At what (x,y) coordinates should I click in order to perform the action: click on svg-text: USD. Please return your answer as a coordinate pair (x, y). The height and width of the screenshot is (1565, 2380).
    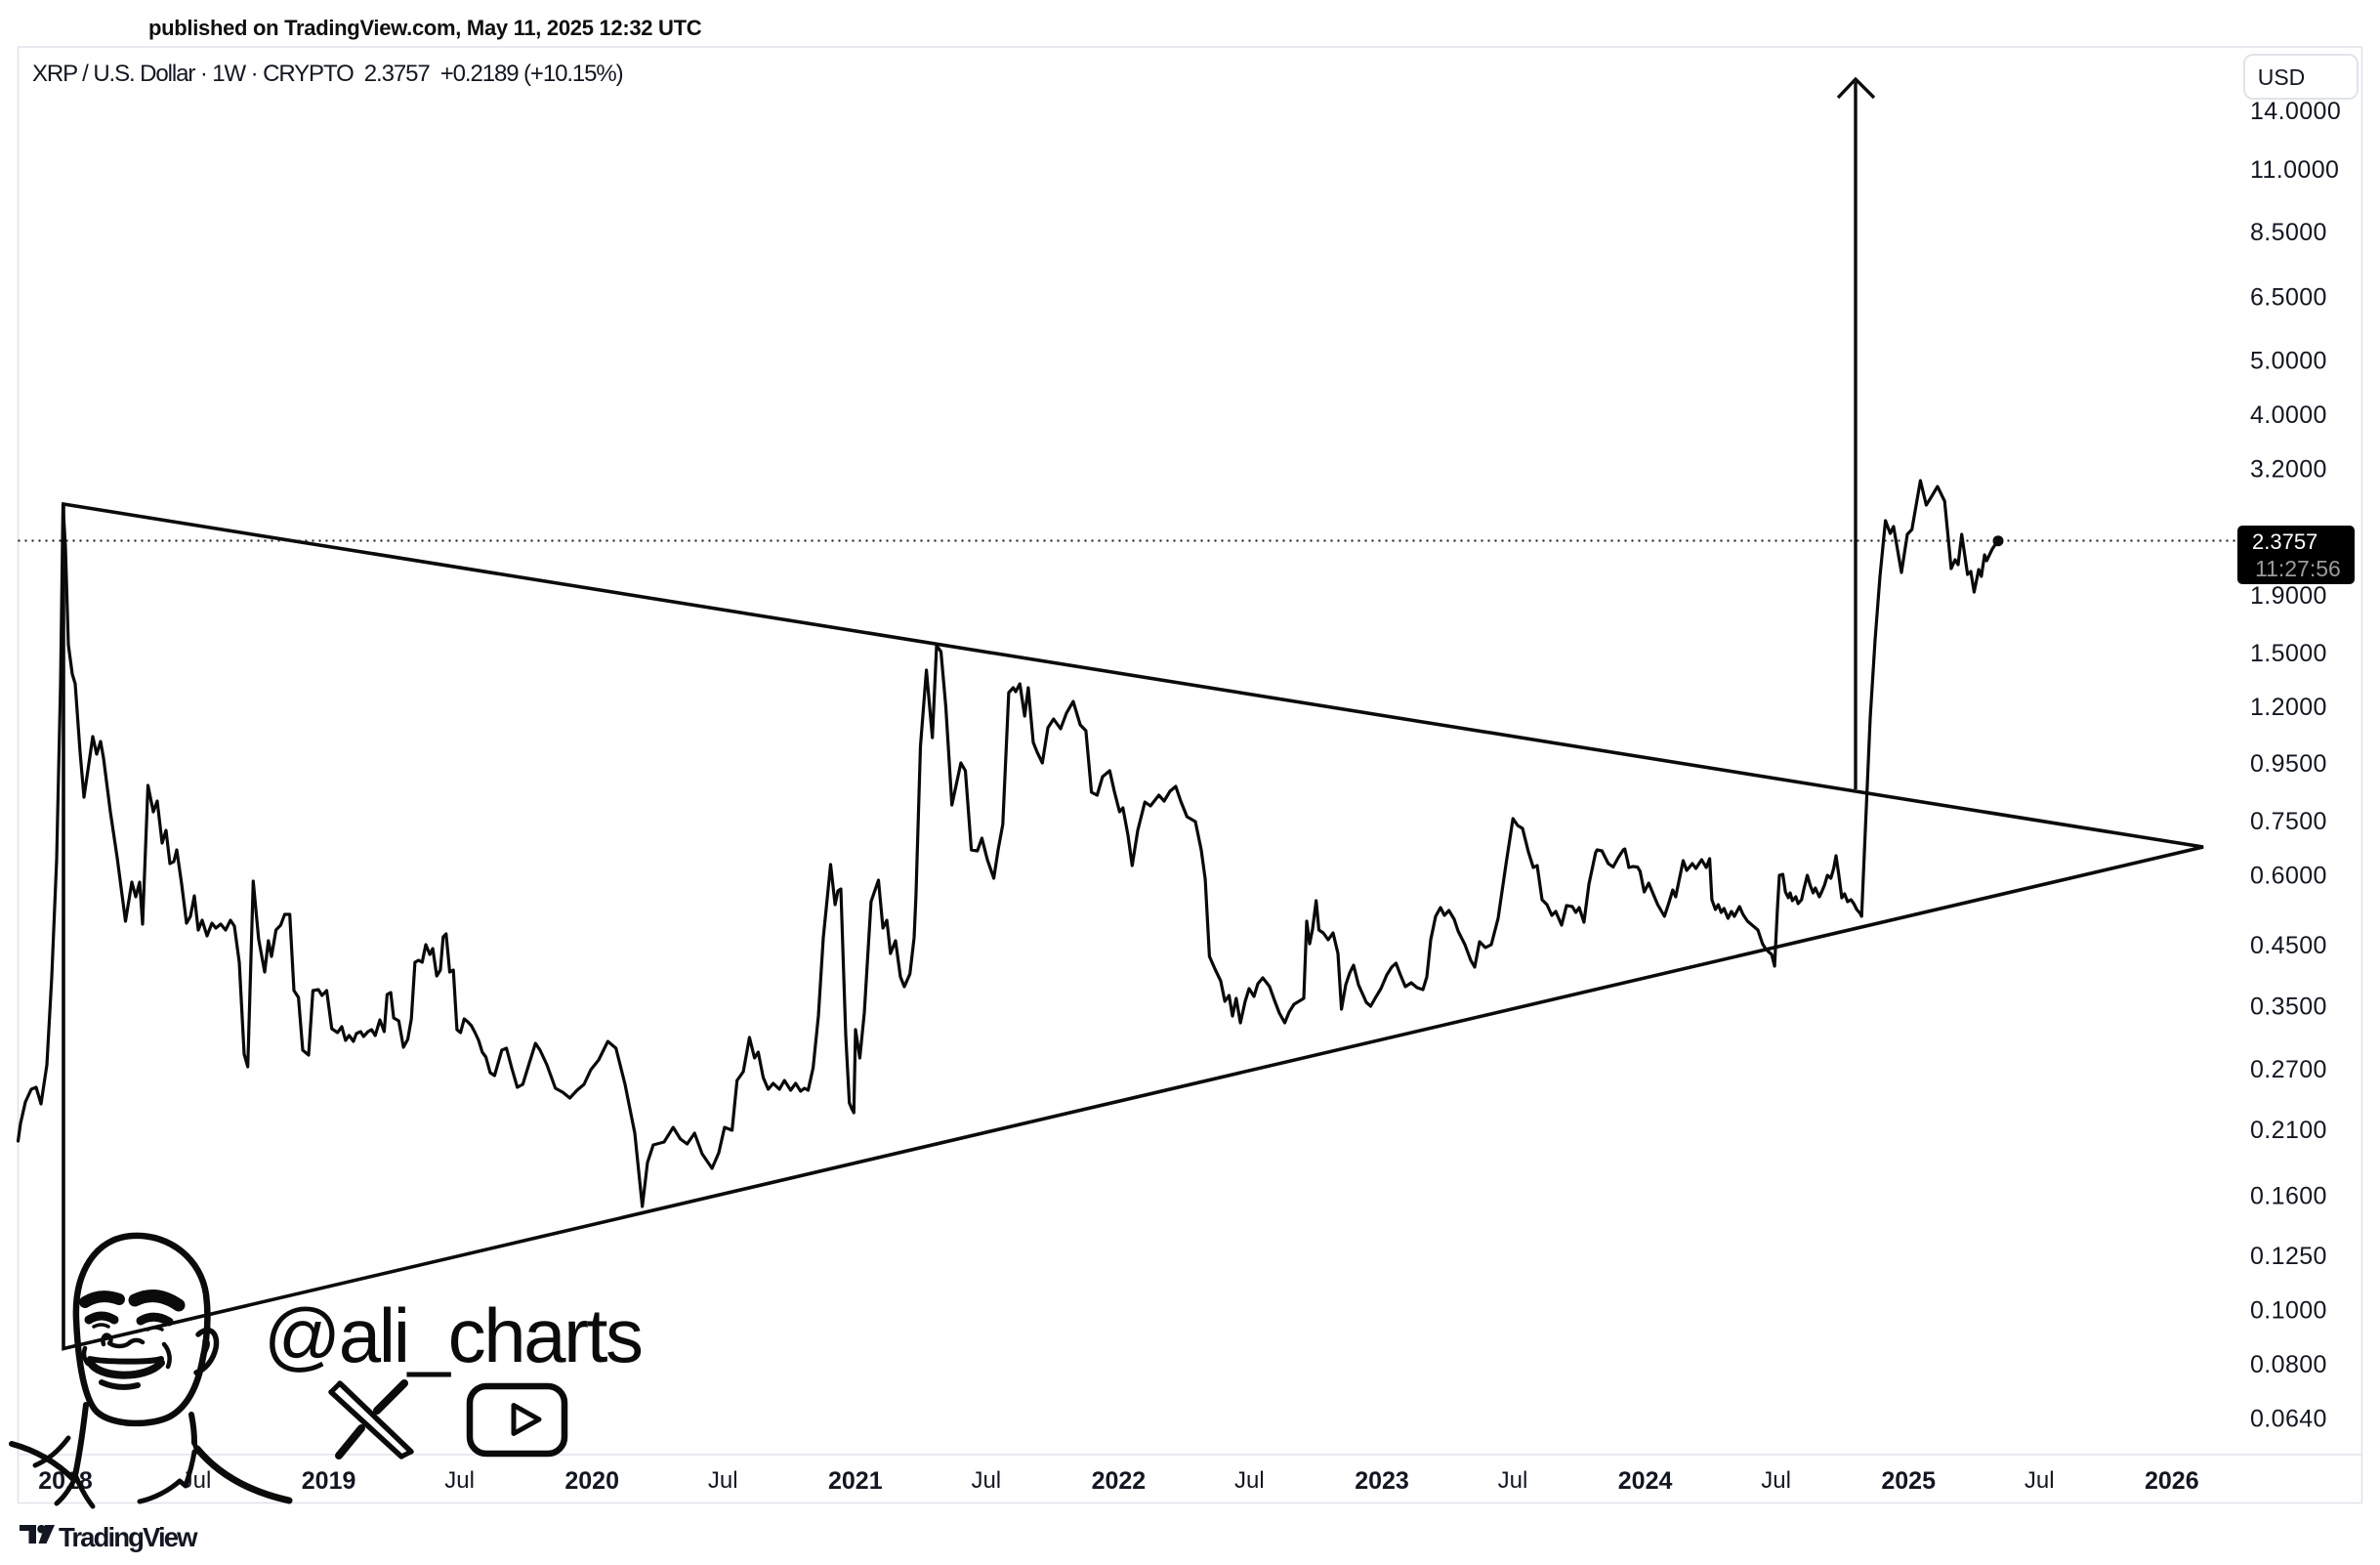
    Looking at the image, I should click on (2282, 77).